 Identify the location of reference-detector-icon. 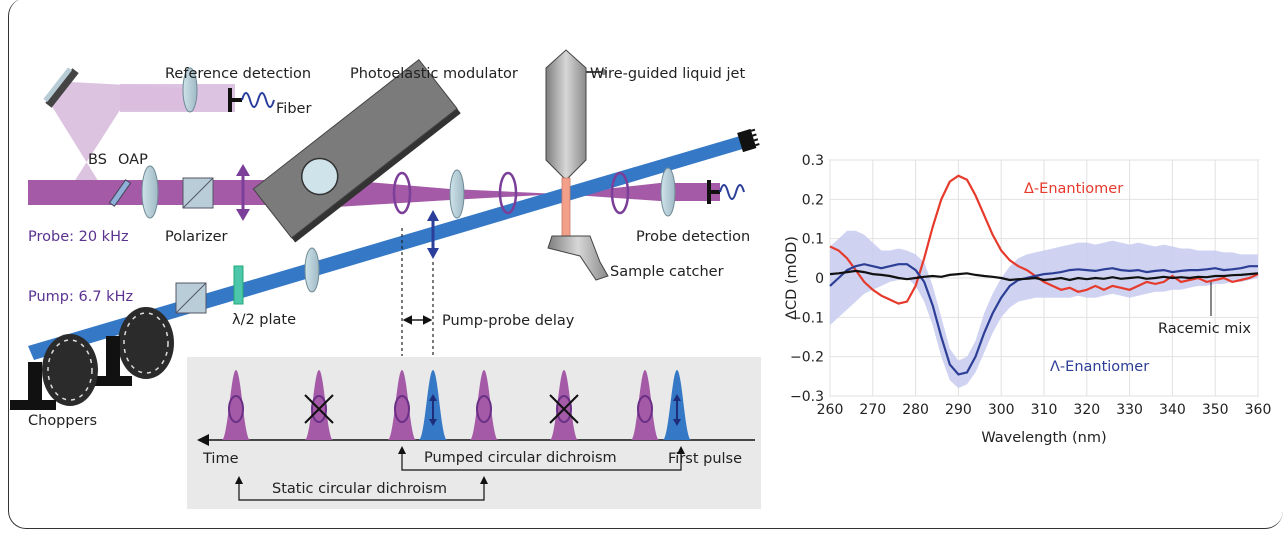
(251, 100).